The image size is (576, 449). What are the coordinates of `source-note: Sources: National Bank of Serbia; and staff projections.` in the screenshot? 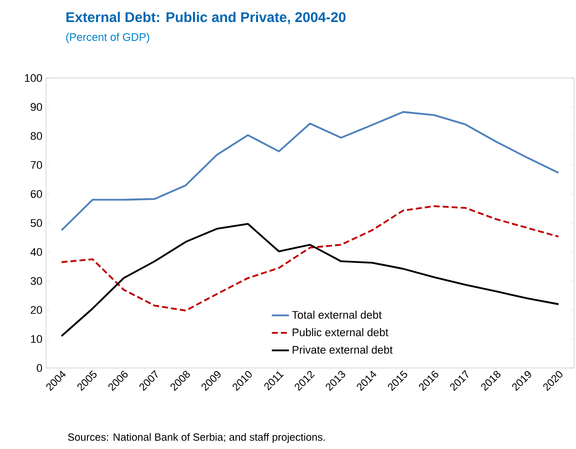 It's located at (196, 438).